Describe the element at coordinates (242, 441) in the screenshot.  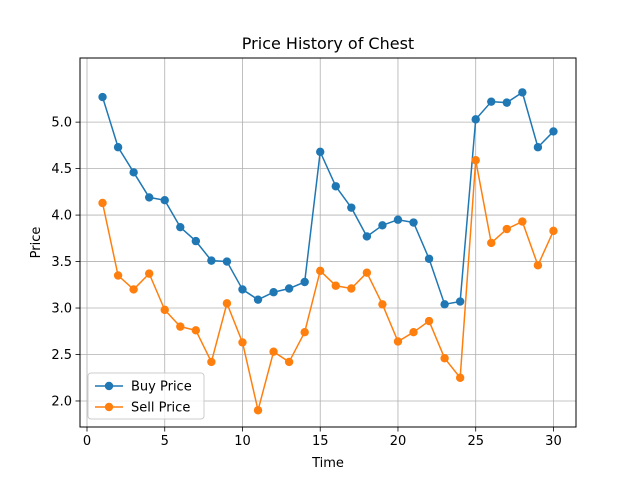
I see `x-tick-label: 10` at that location.